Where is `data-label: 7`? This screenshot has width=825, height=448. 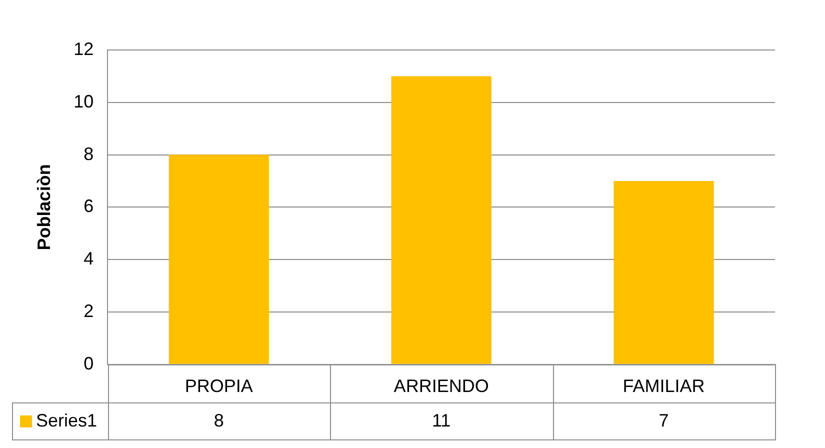
data-label: 7 is located at coordinates (663, 420).